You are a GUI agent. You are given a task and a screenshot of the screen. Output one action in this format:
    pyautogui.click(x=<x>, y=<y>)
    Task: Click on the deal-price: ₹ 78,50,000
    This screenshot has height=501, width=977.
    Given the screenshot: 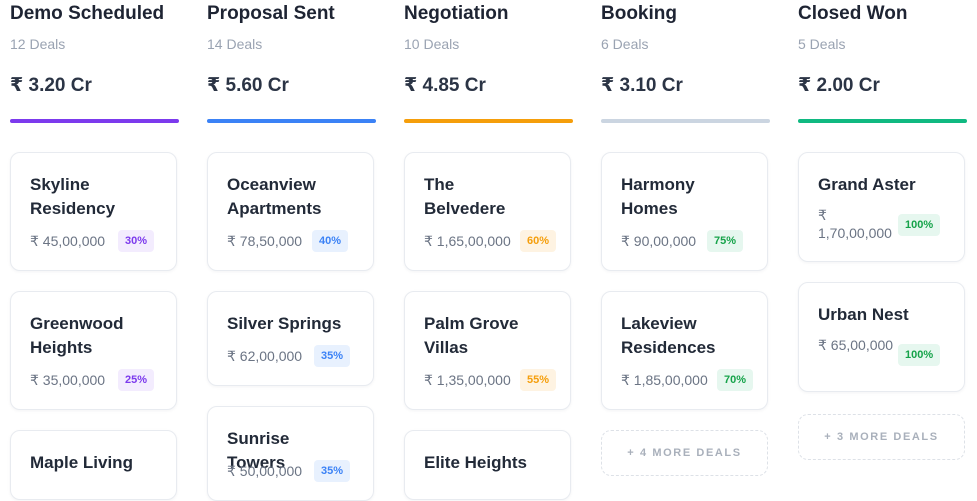 What is the action you would take?
    pyautogui.click(x=265, y=241)
    